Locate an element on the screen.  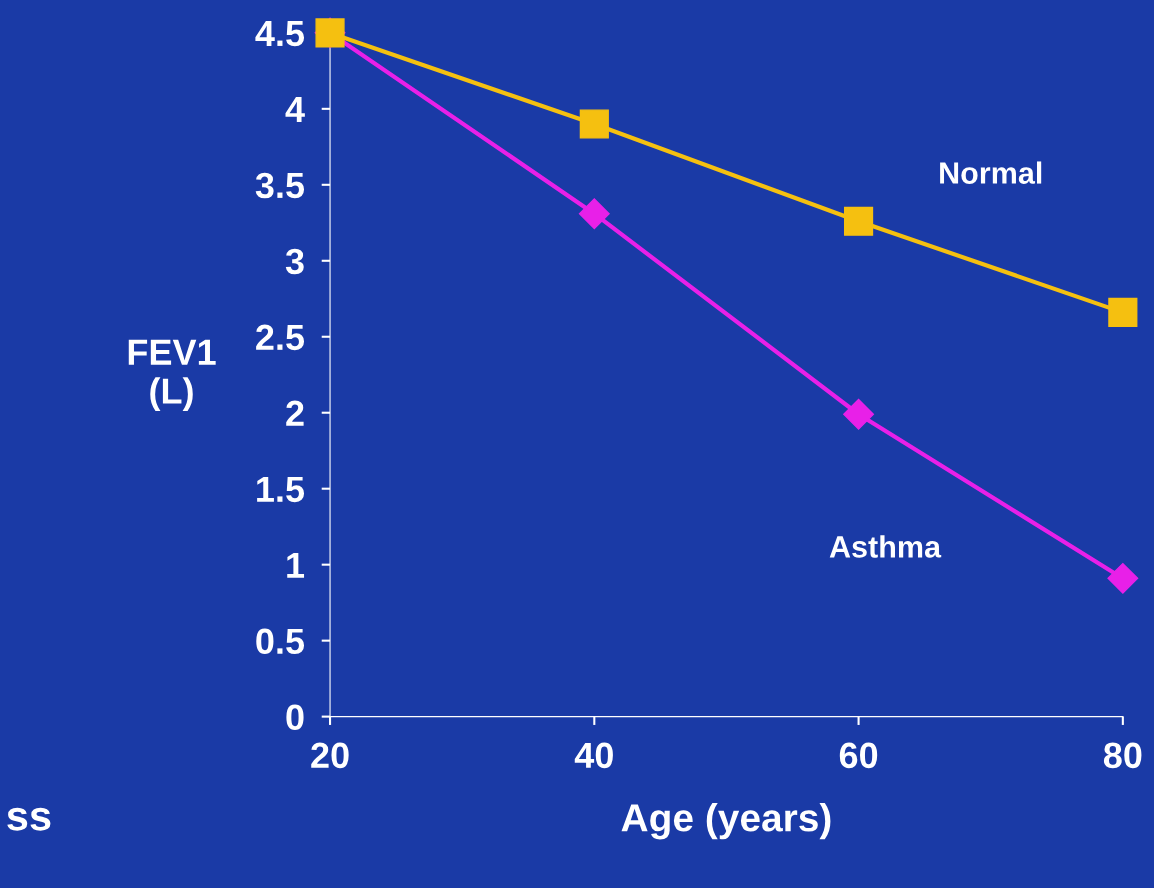
x-tick-label: 60 is located at coordinates (858, 755).